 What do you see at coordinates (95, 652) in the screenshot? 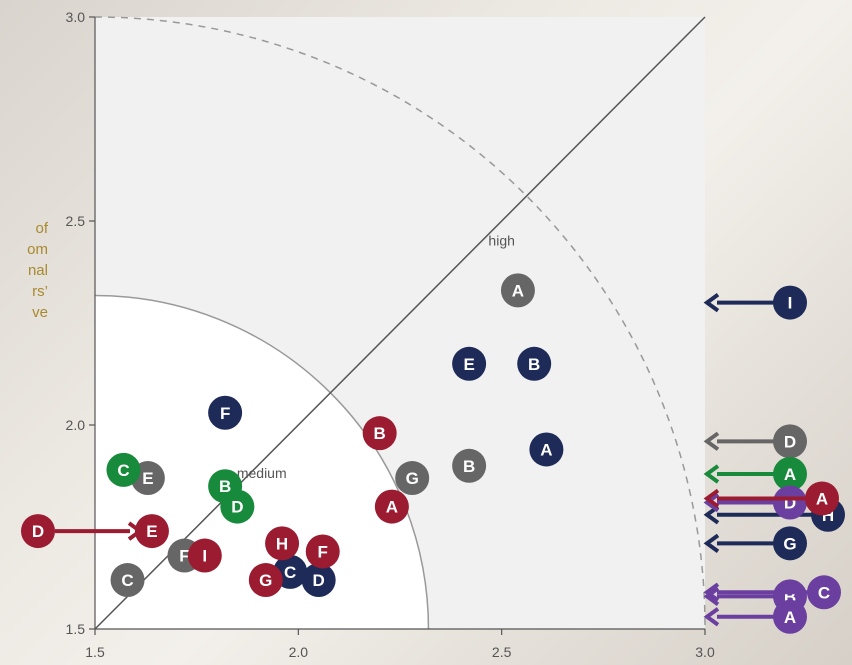
I see `x-tick-label: 1.5` at bounding box center [95, 652].